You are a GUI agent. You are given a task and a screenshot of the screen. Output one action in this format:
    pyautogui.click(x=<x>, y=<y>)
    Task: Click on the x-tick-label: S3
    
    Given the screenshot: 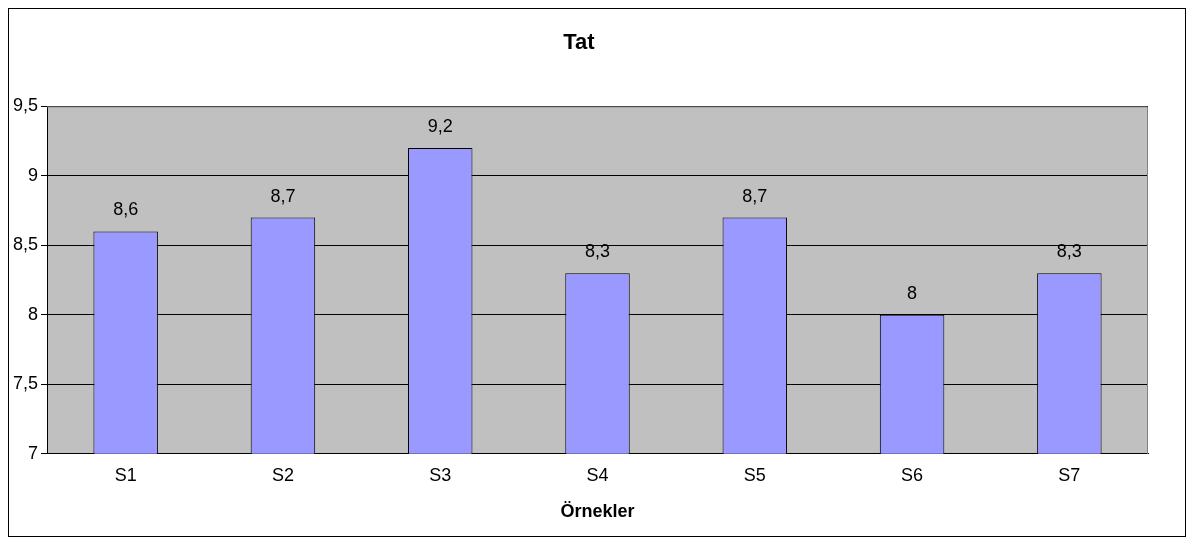 What is the action you would take?
    pyautogui.click(x=440, y=474)
    